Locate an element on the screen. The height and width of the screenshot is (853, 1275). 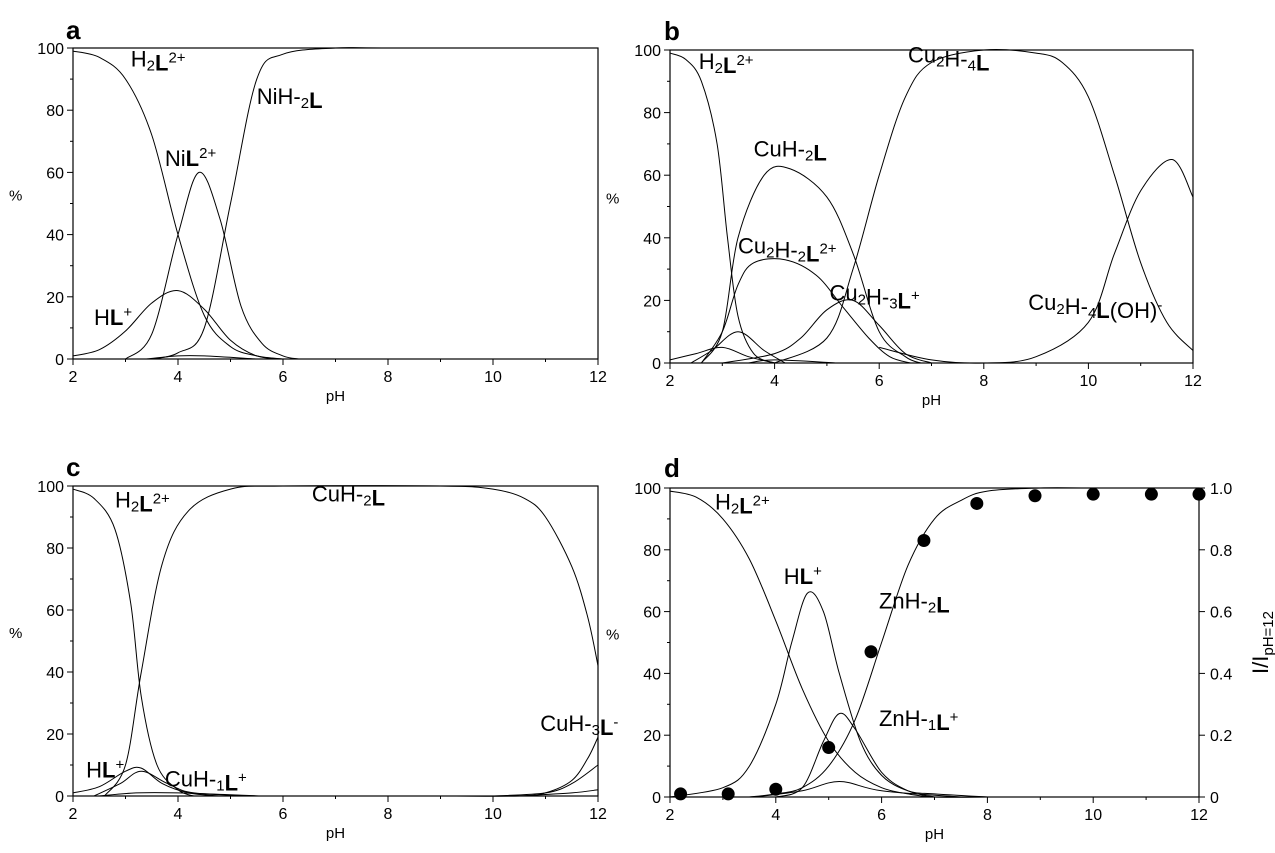
series-label: Cu2H-2L2+ is located at coordinates (787, 249).